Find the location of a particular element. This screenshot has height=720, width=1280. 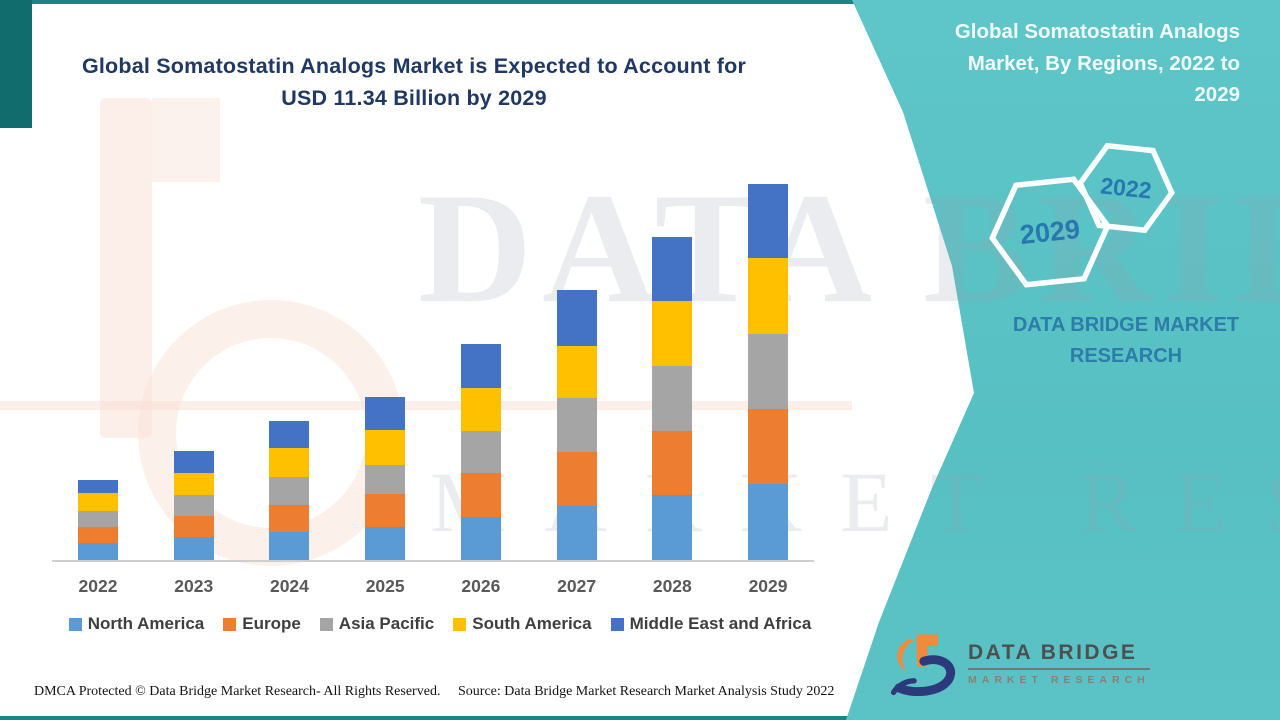

bar-segment-2022-europe is located at coordinates (98, 535).